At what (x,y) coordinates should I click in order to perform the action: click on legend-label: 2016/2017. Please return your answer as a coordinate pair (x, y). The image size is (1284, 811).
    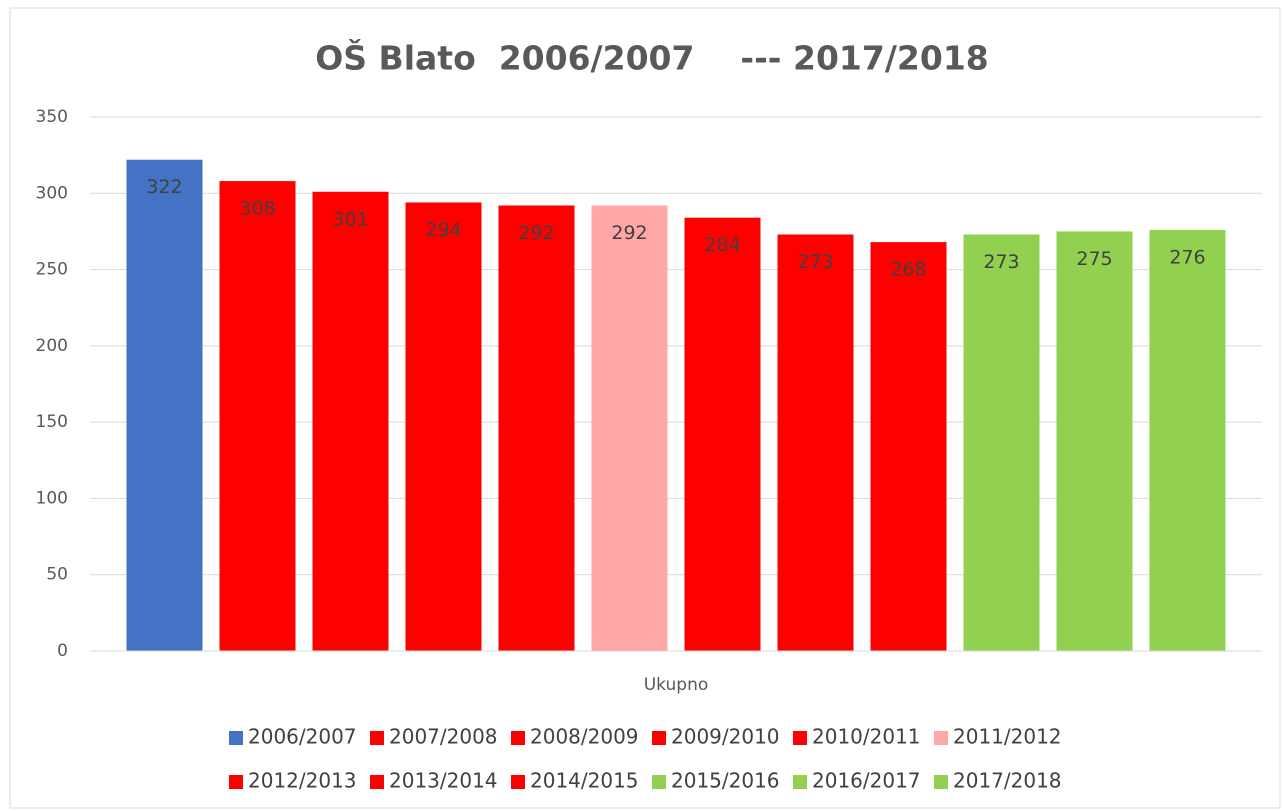
    Looking at the image, I should click on (866, 781).